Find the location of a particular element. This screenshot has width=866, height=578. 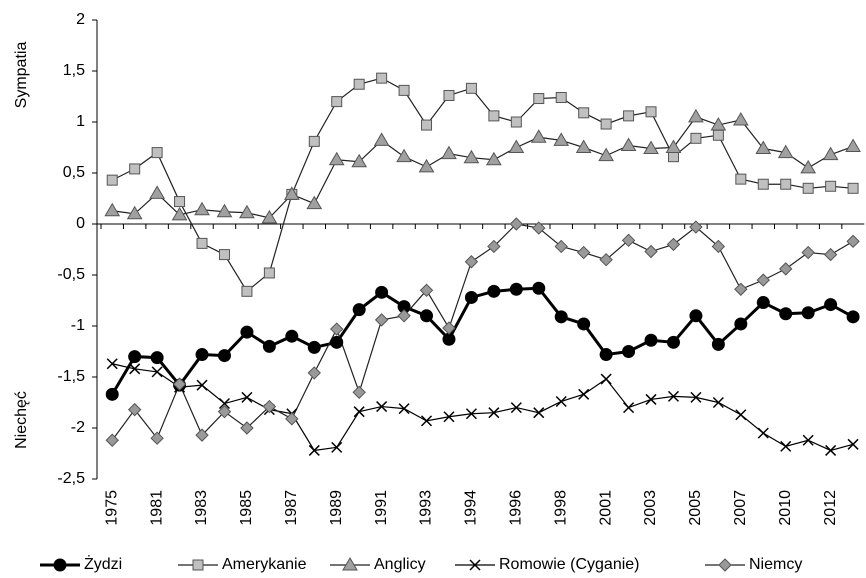

x-tick-label: 1989 is located at coordinates (336, 508).